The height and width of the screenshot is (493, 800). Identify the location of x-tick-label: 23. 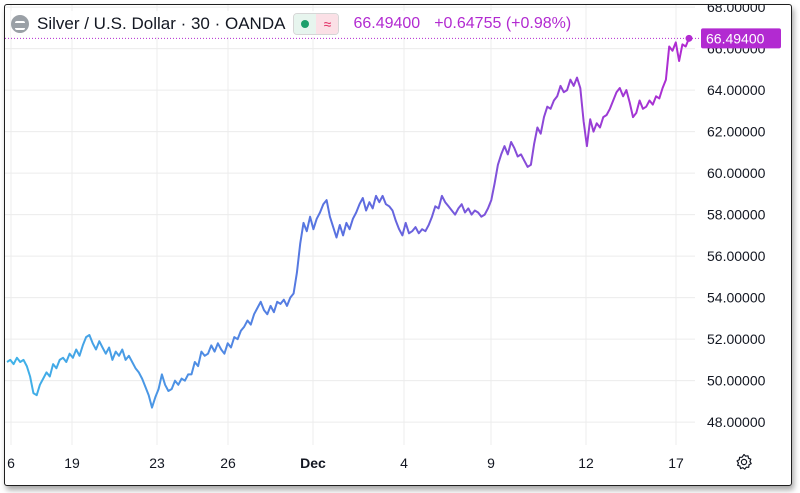
(157, 463).